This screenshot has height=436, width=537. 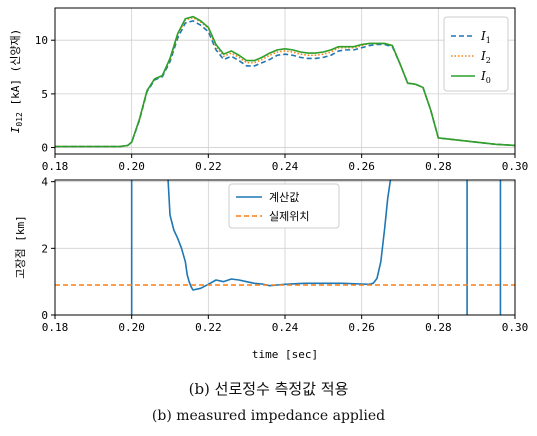 What do you see at coordinates (361, 327) in the screenshot?
I see `fault-location-chart-xtick-label: 0.26` at bounding box center [361, 327].